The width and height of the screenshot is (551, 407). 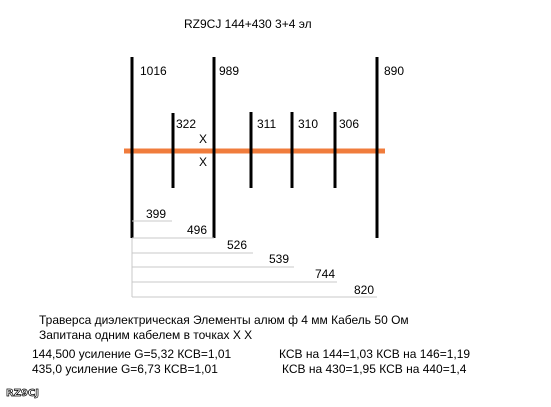 I want to click on element-label: 310, so click(x=308, y=124).